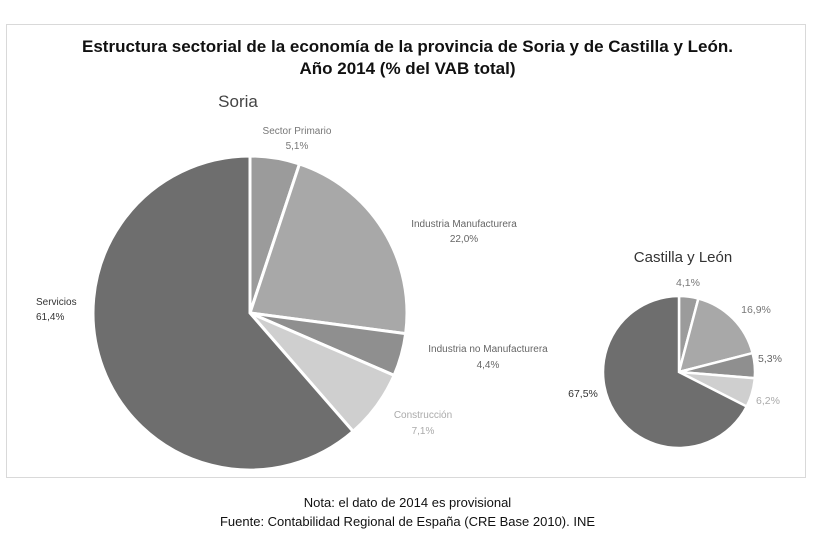 Image resolution: width=815 pixels, height=537 pixels. Describe the element at coordinates (50, 317) in the screenshot. I see `soria-label-4-value: 61,4%` at that location.